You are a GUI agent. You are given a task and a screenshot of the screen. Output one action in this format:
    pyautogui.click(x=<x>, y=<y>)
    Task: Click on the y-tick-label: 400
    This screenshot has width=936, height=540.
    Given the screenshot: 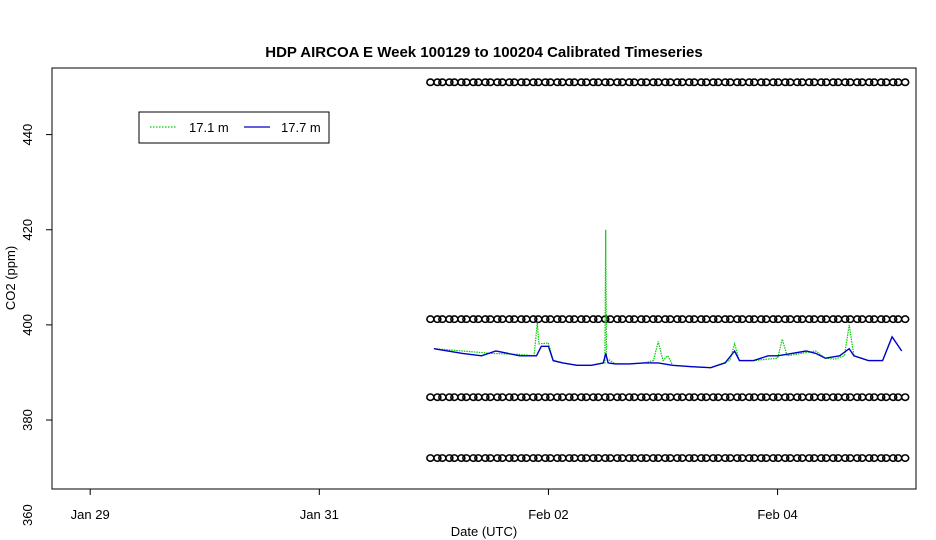 What is the action you would take?
    pyautogui.click(x=27, y=325)
    